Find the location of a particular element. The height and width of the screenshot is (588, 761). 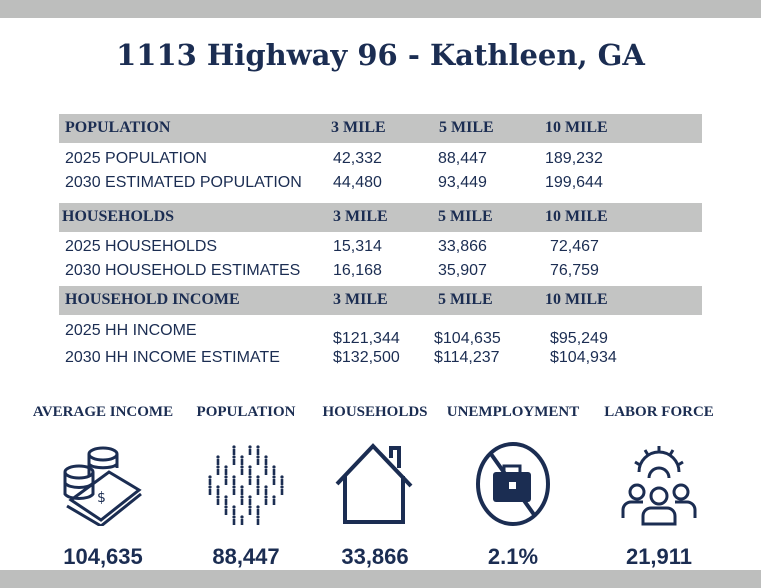

page-title: 1113 Highway 96 - Kathleen, GA is located at coordinates (380, 55).